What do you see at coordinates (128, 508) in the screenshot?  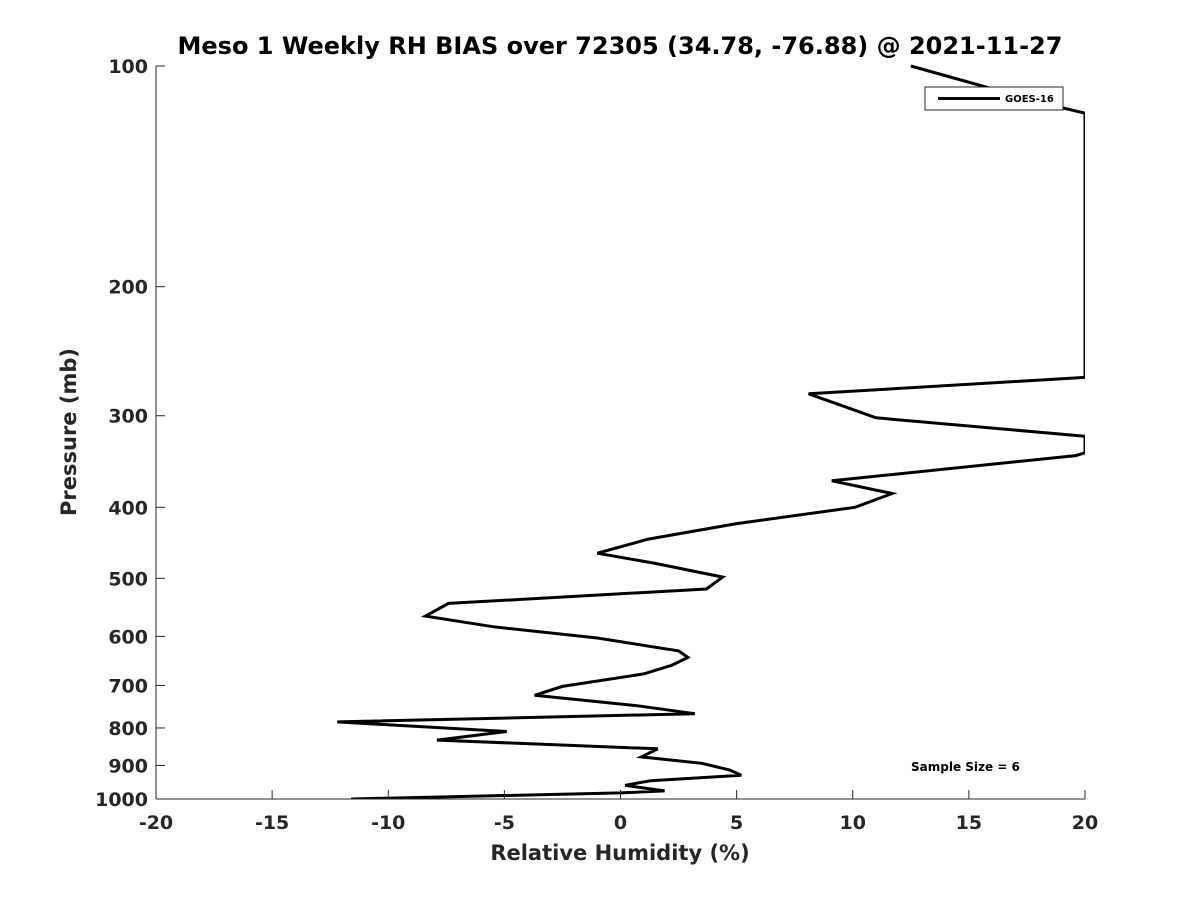 I see `y-tick-label: 400` at bounding box center [128, 508].